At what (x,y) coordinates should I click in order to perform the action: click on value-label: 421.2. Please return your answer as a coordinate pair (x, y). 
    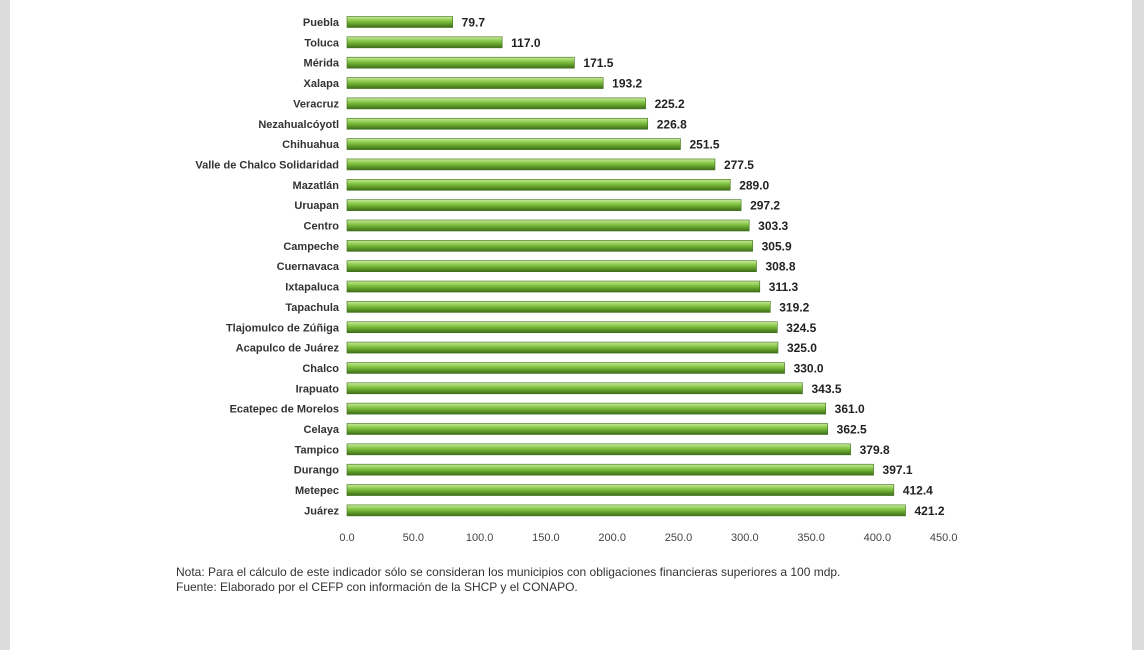
    Looking at the image, I should click on (930, 511).